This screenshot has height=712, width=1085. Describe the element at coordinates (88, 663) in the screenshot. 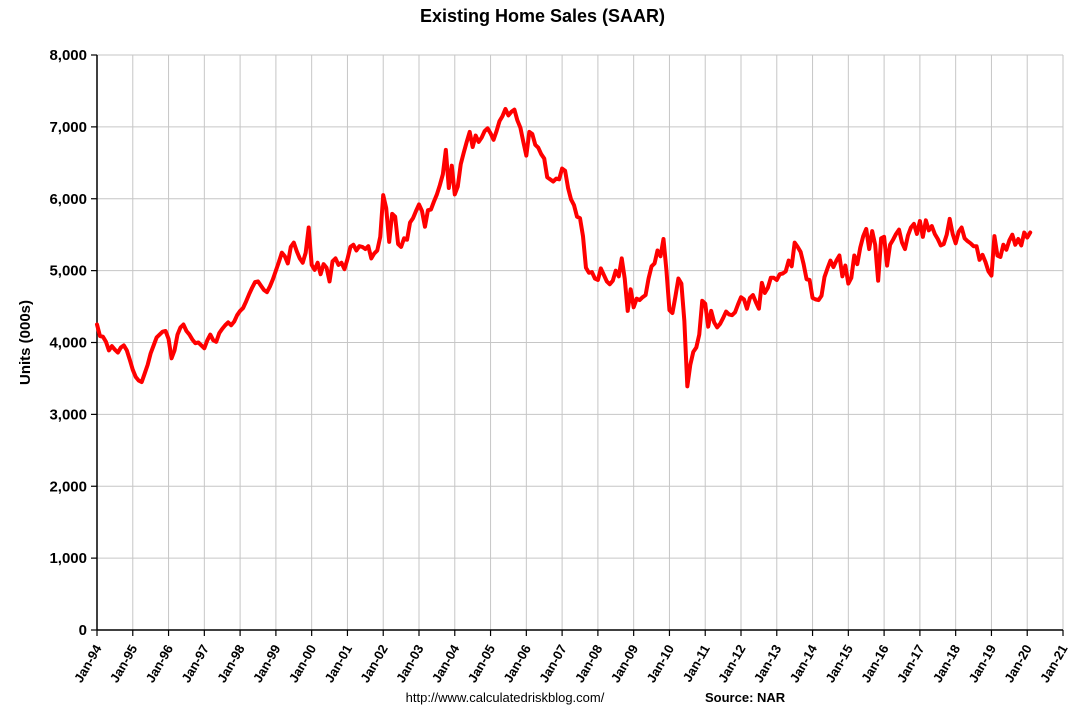

I see `svg-text: Jan-94` at that location.